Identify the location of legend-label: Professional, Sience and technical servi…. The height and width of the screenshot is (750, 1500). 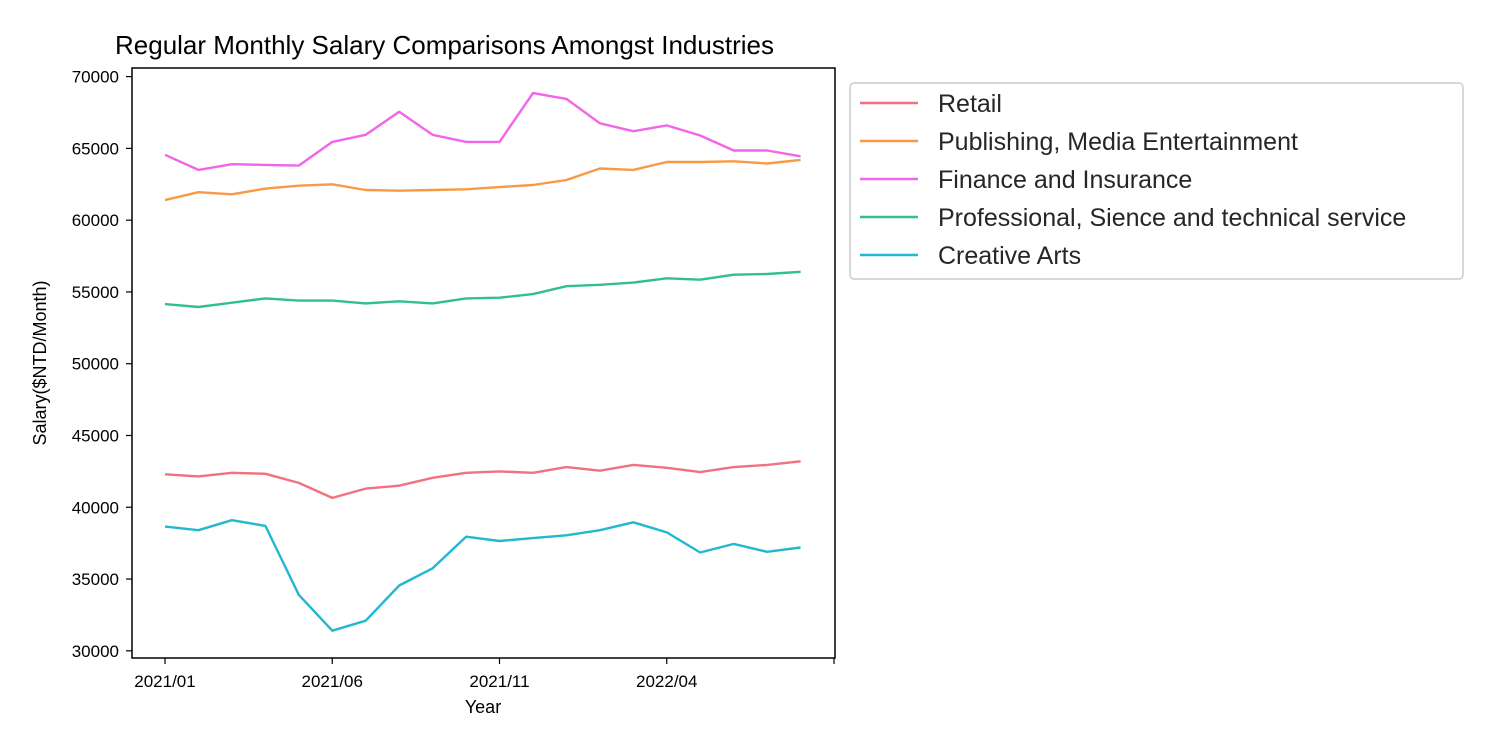
(1172, 218).